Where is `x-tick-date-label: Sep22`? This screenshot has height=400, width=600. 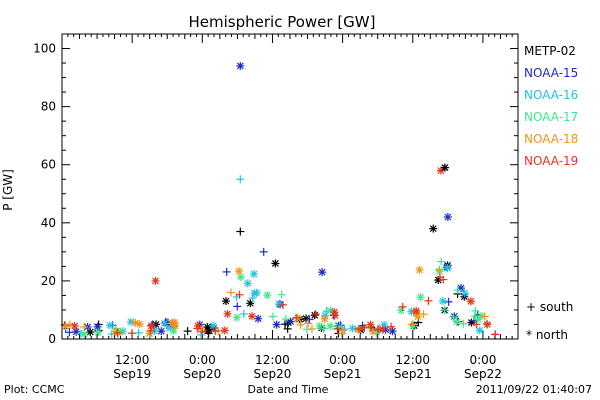 x-tick-date-label: Sep22 is located at coordinates (483, 374).